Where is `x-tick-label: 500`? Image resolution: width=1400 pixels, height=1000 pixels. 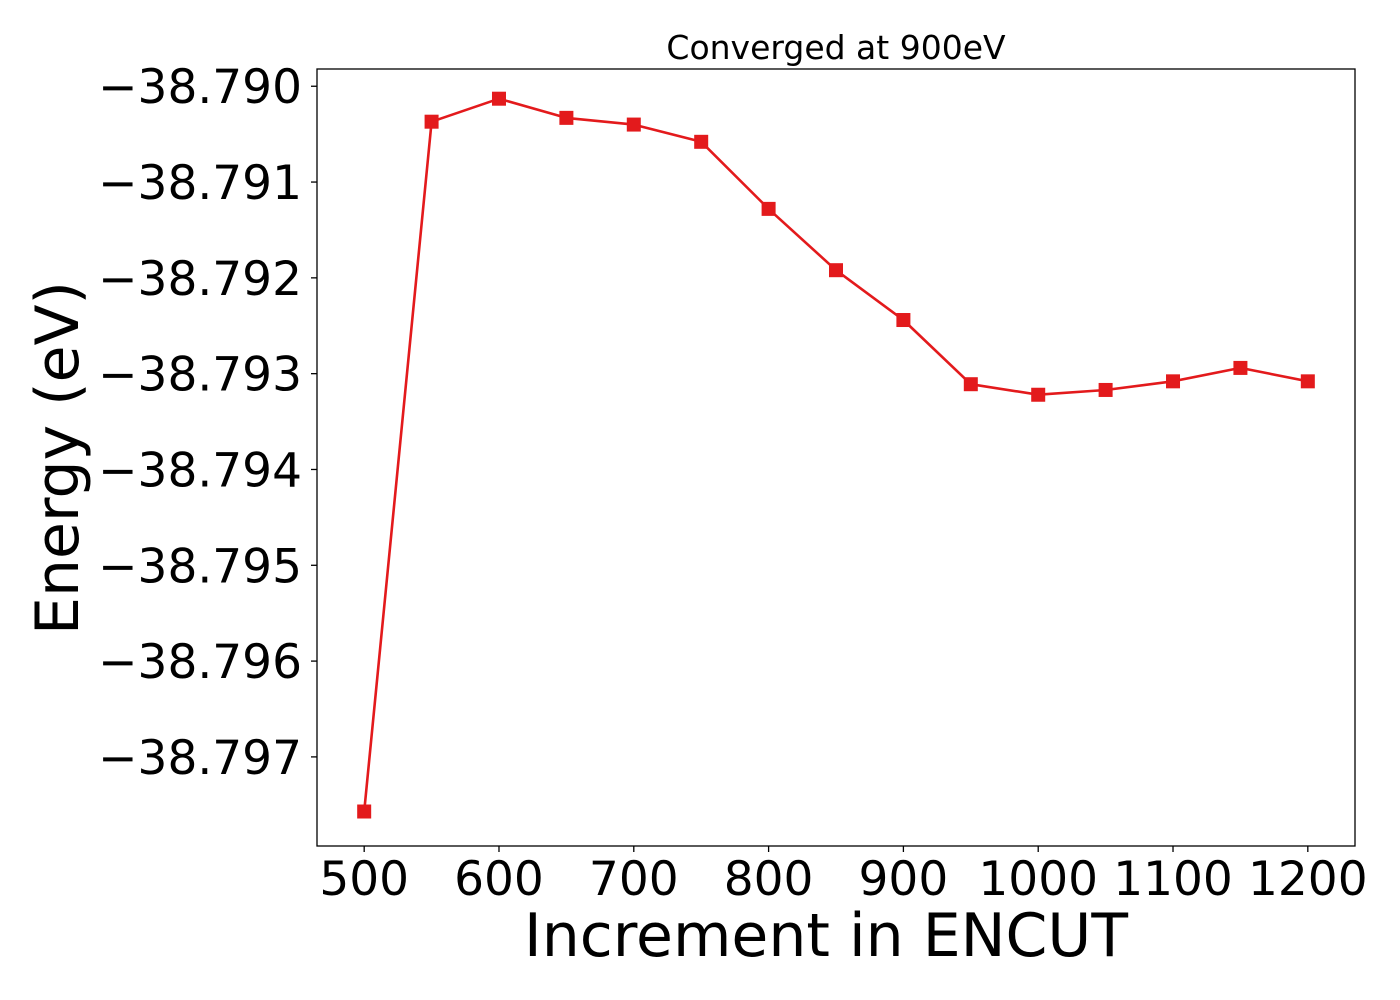 x-tick-label: 500 is located at coordinates (364, 879).